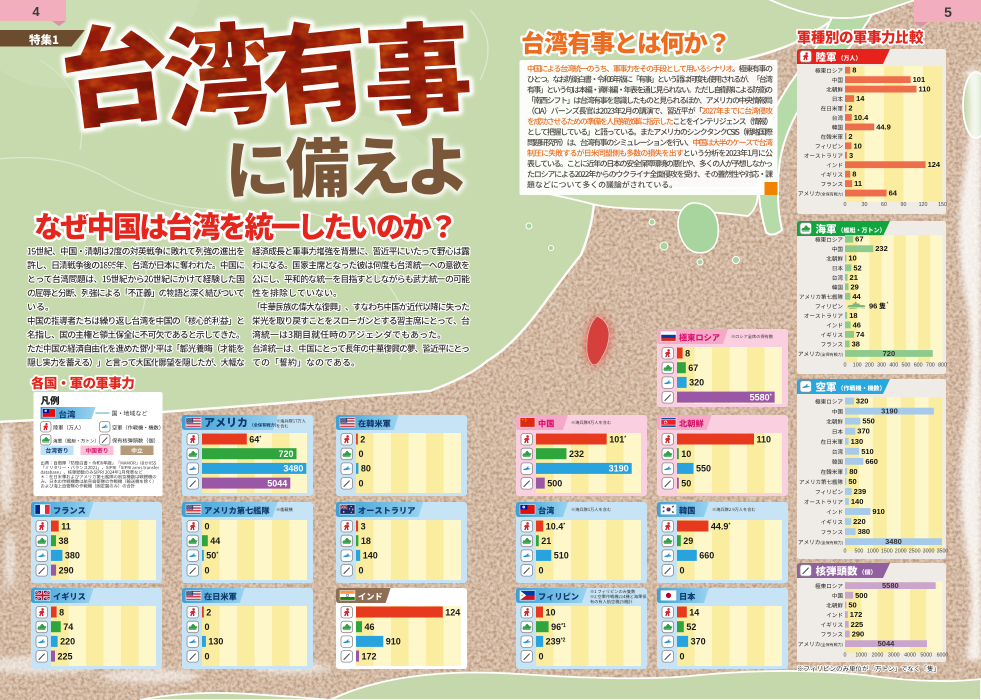 Image resolution: width=981 pixels, height=700 pixels. Describe the element at coordinates (703, 469) in the screenshot. I see `svg-text: 550` at that location.